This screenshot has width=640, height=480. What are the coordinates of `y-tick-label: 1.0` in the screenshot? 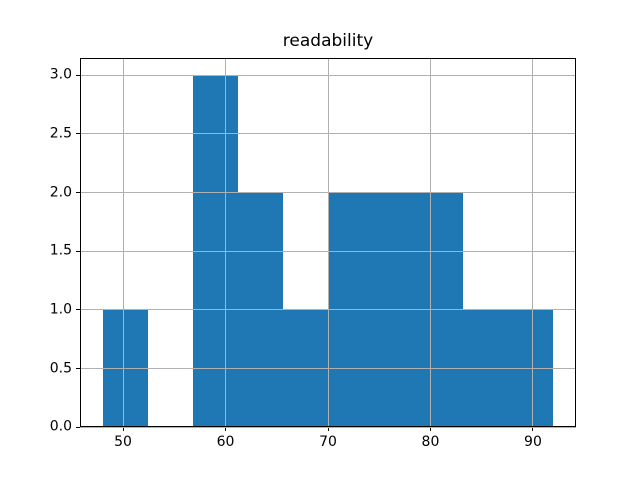 It's located at (60, 309).